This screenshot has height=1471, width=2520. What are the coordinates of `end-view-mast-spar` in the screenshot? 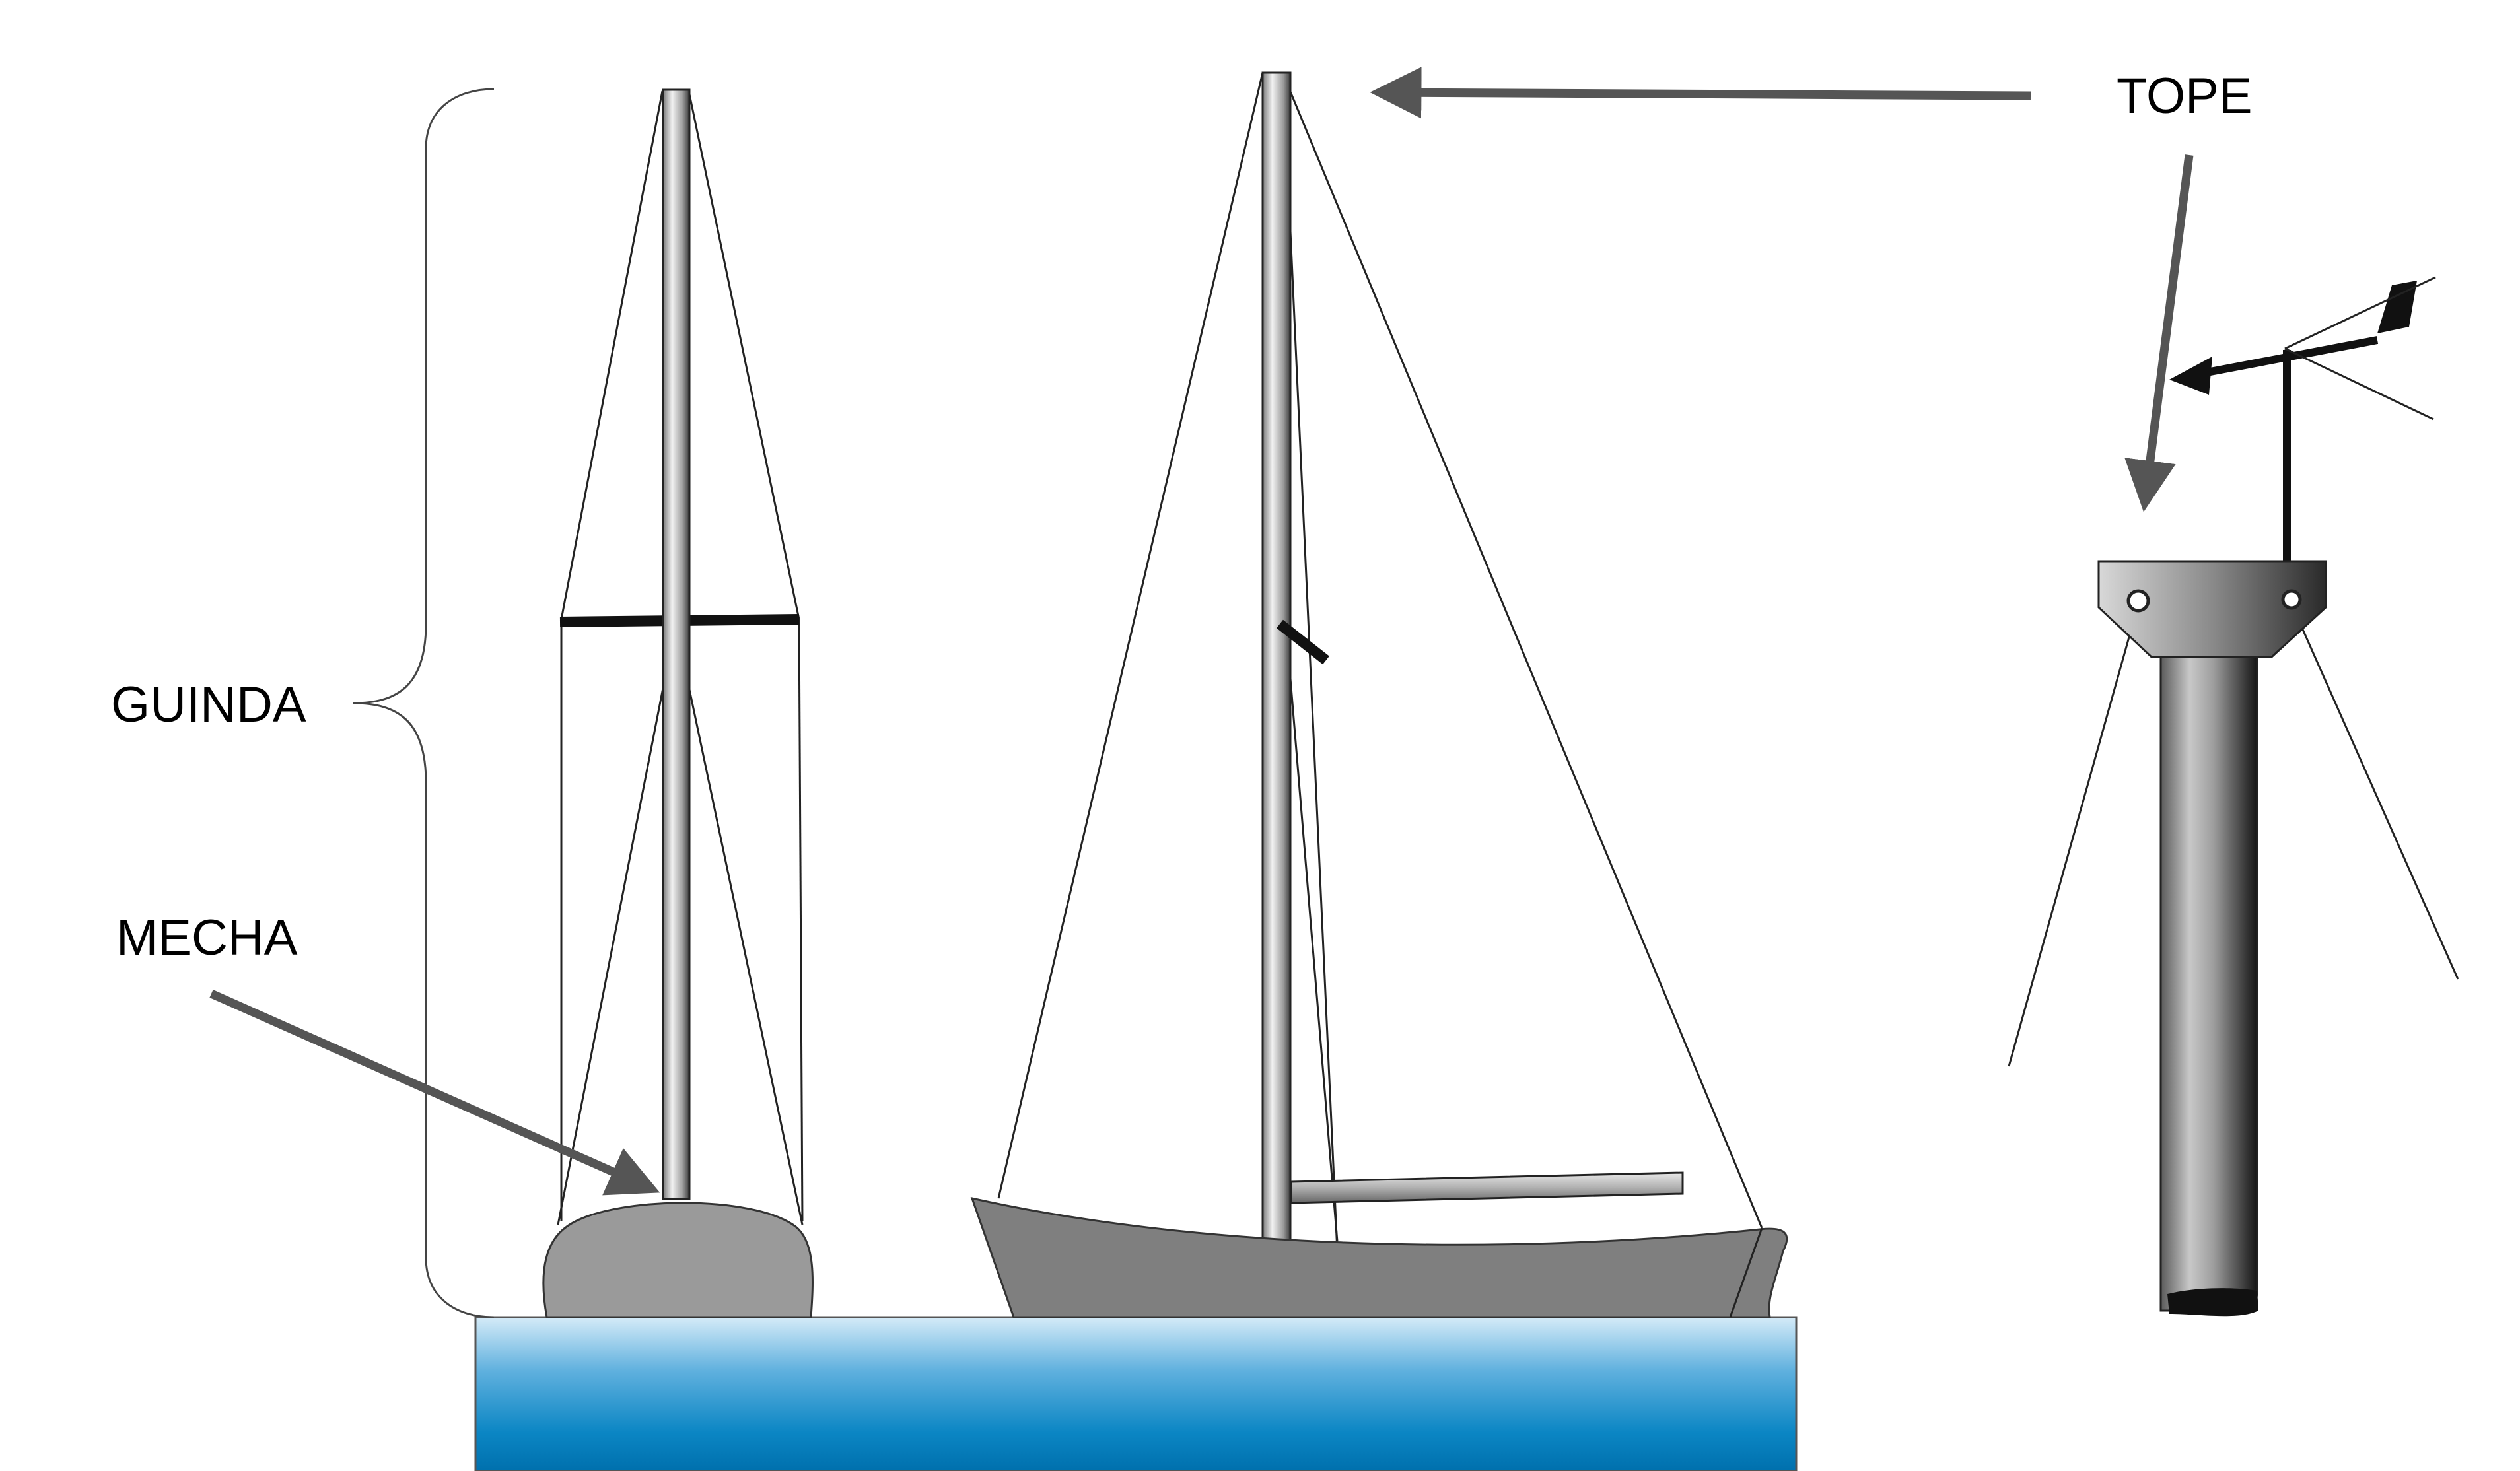 It's located at (676, 644).